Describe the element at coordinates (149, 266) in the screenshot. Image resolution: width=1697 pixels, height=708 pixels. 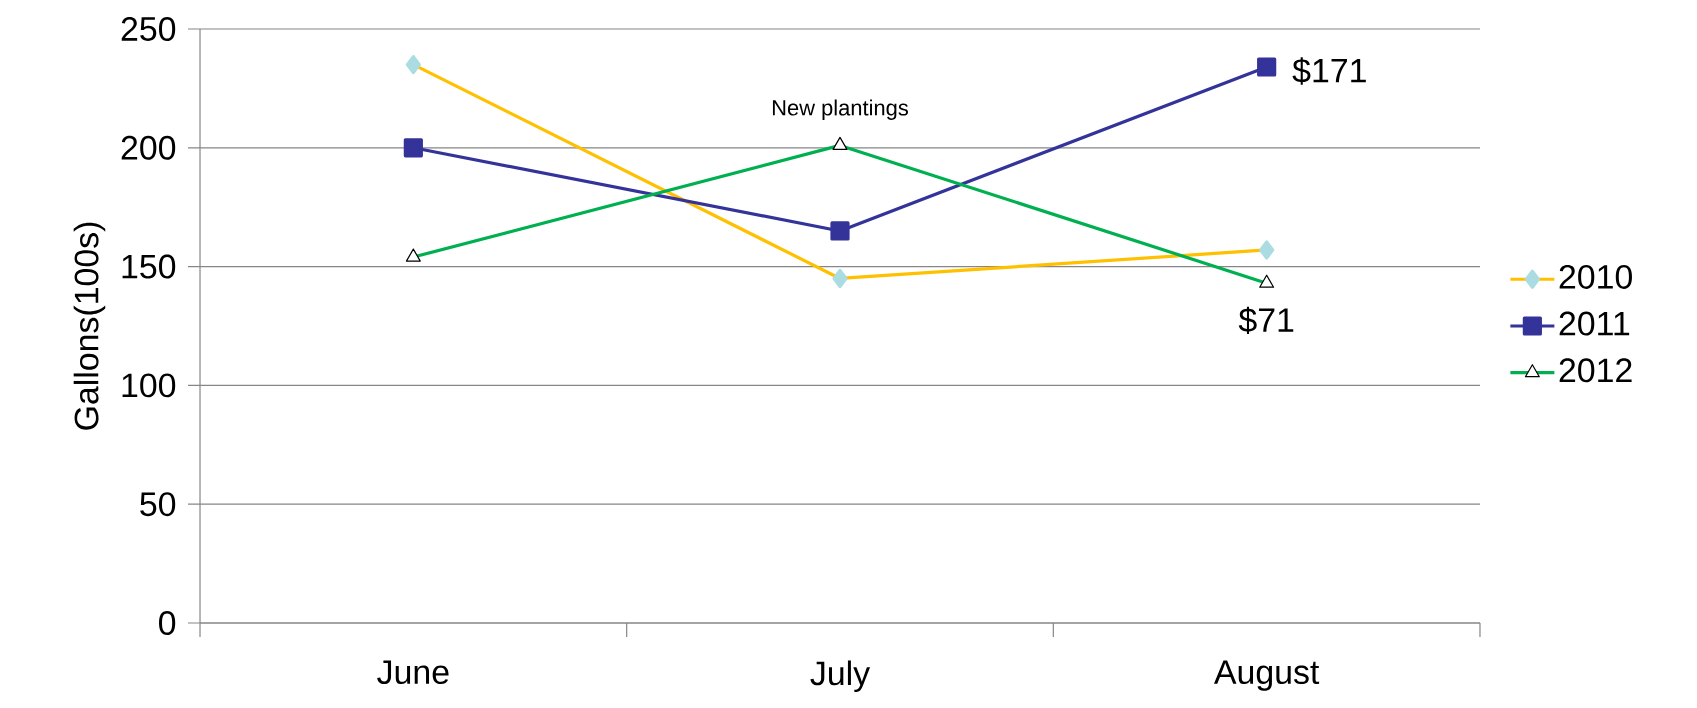
I see `y-tick-label: 150` at that location.